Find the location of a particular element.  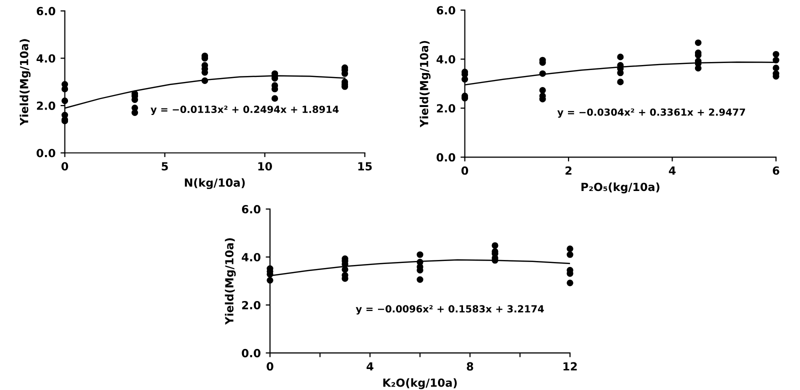

x-axis-title: P₂O₅(kg/10a) is located at coordinates (621, 188).